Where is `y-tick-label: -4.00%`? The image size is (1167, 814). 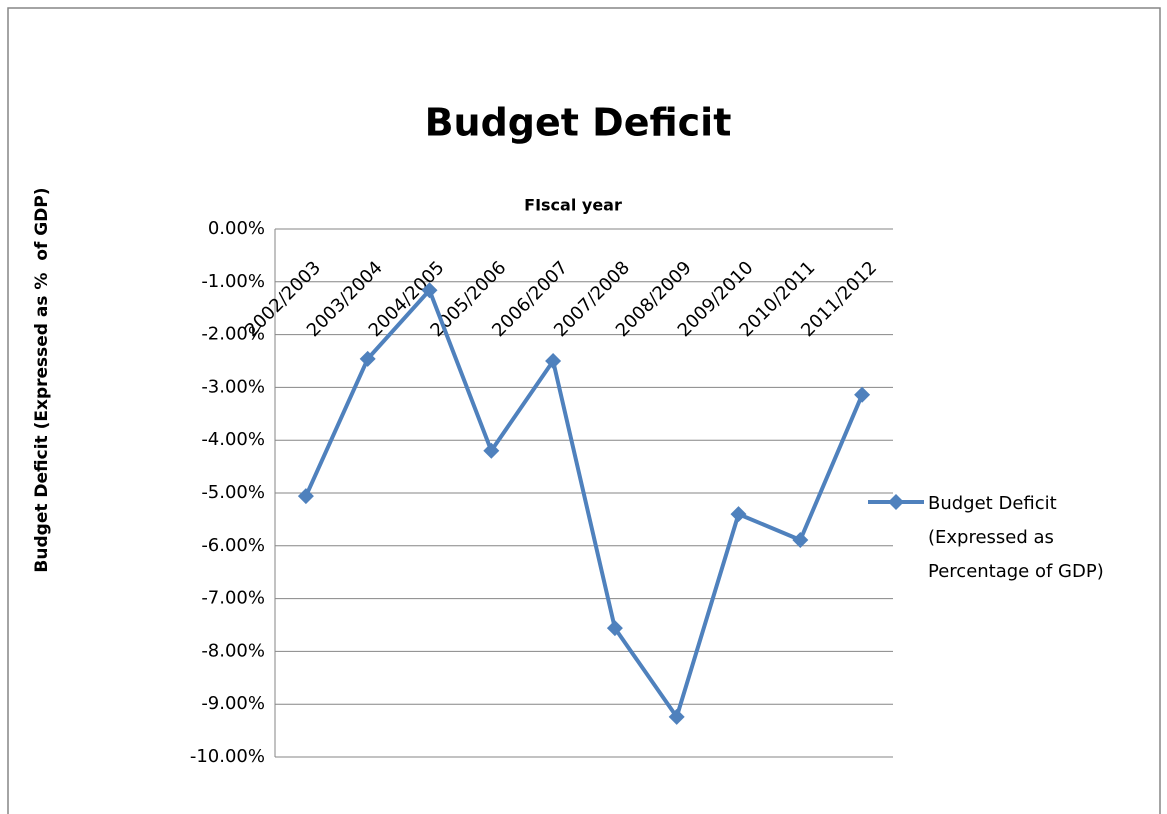 y-tick-label: -4.00% is located at coordinates (233, 439).